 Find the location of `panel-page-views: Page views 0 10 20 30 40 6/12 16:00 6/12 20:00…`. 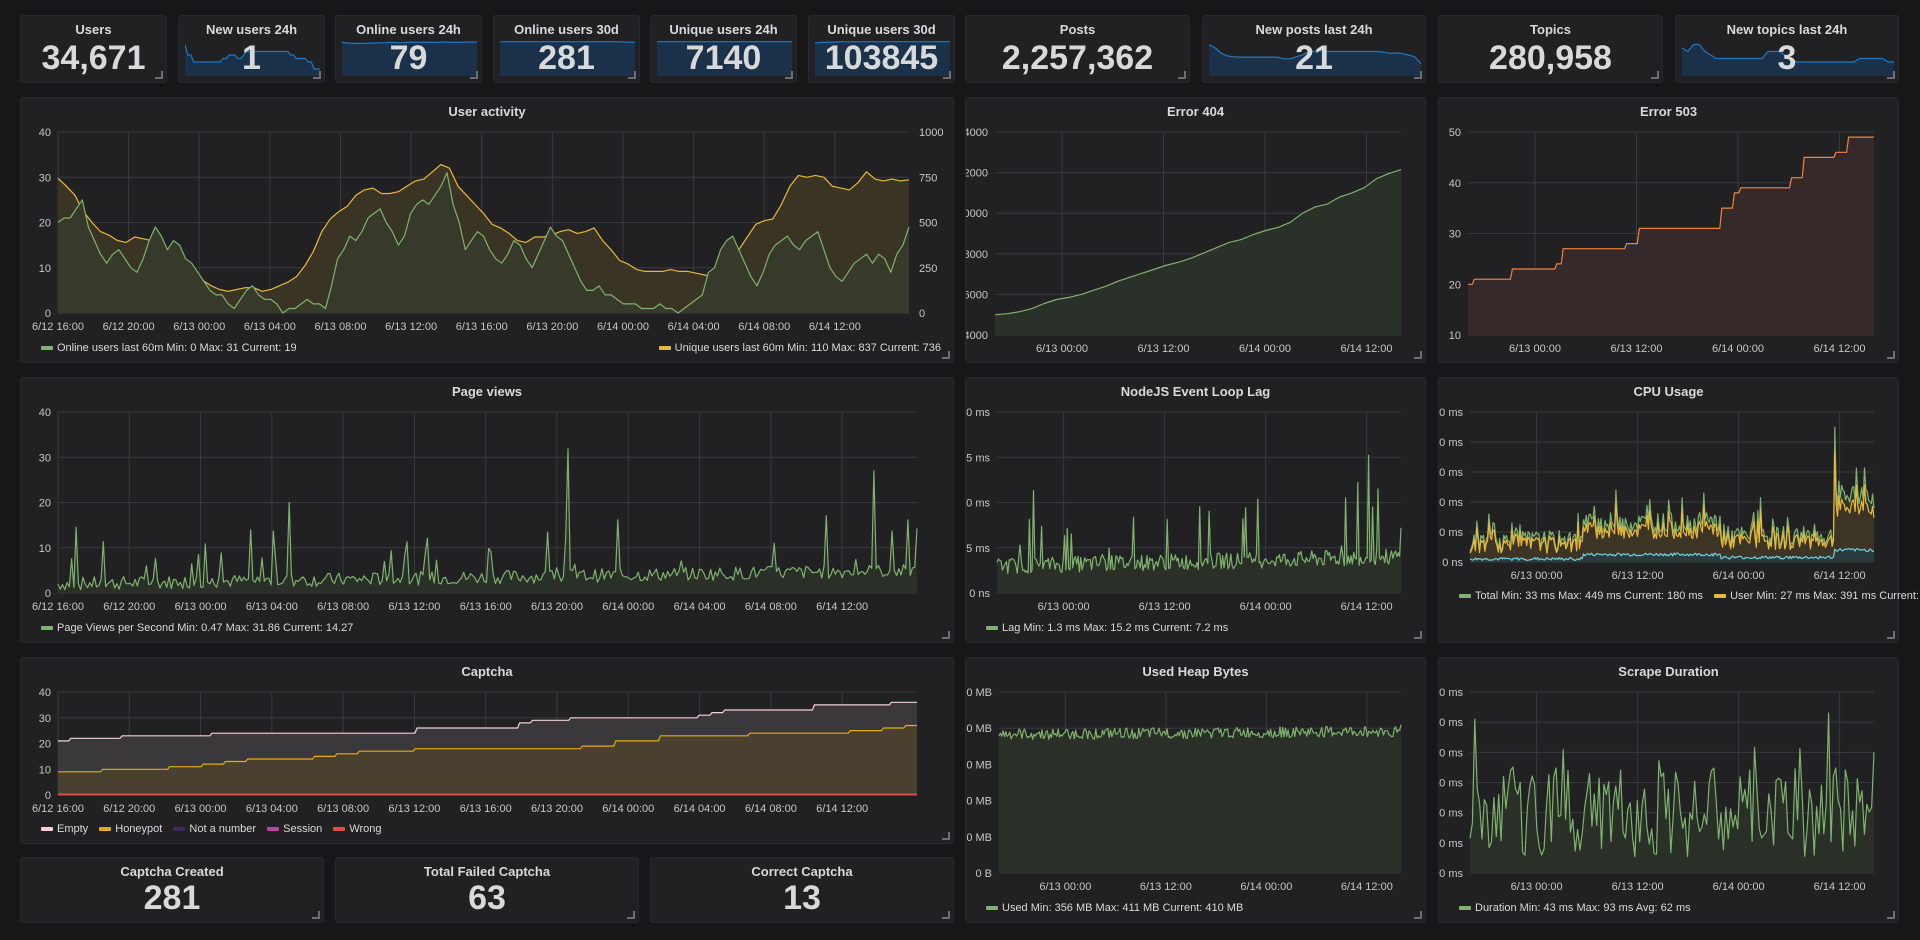

panel-page-views: Page views 0 10 20 30 40 6/12 16:00 6/12 20:00… is located at coordinates (487, 510).